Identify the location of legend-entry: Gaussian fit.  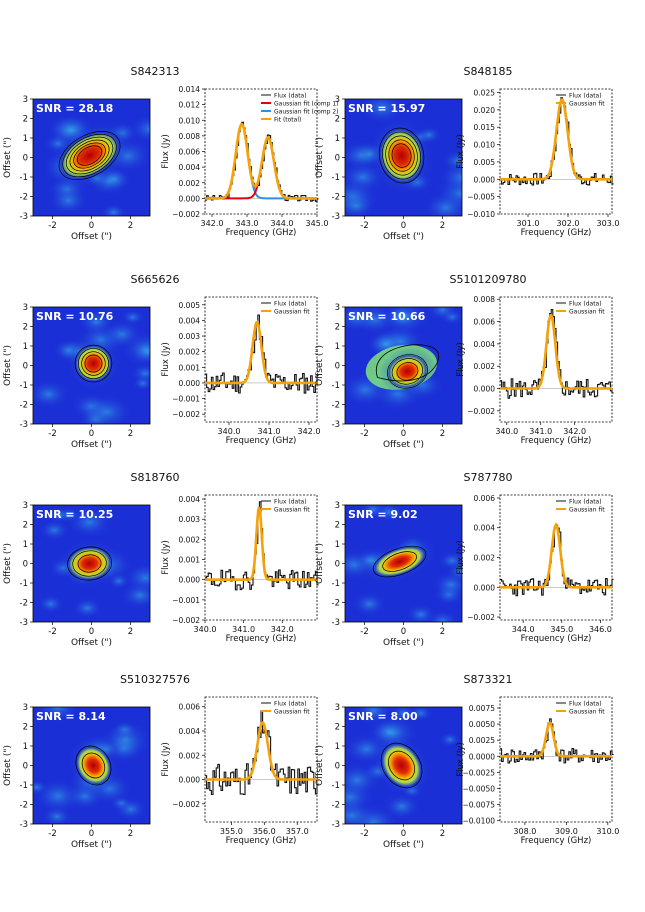
(587, 712).